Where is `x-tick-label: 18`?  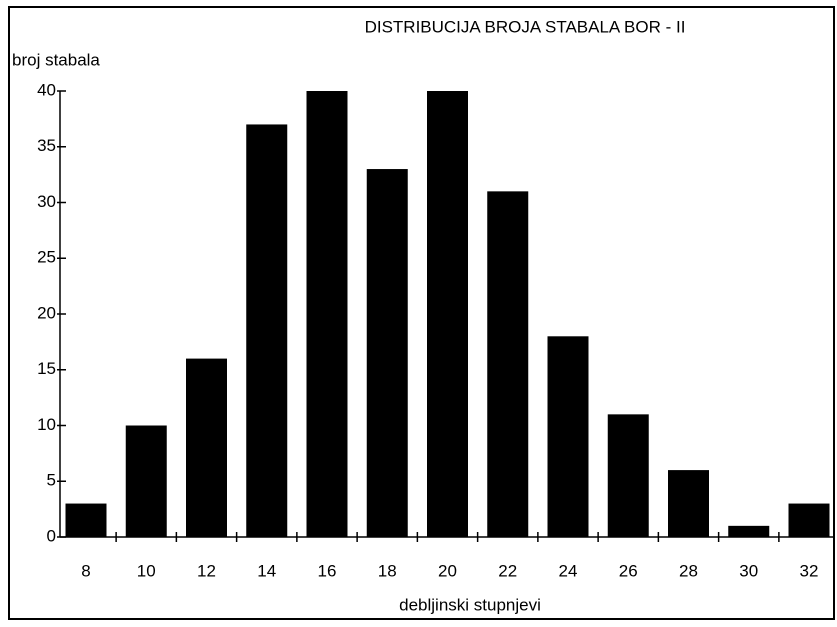 x-tick-label: 18 is located at coordinates (387, 570).